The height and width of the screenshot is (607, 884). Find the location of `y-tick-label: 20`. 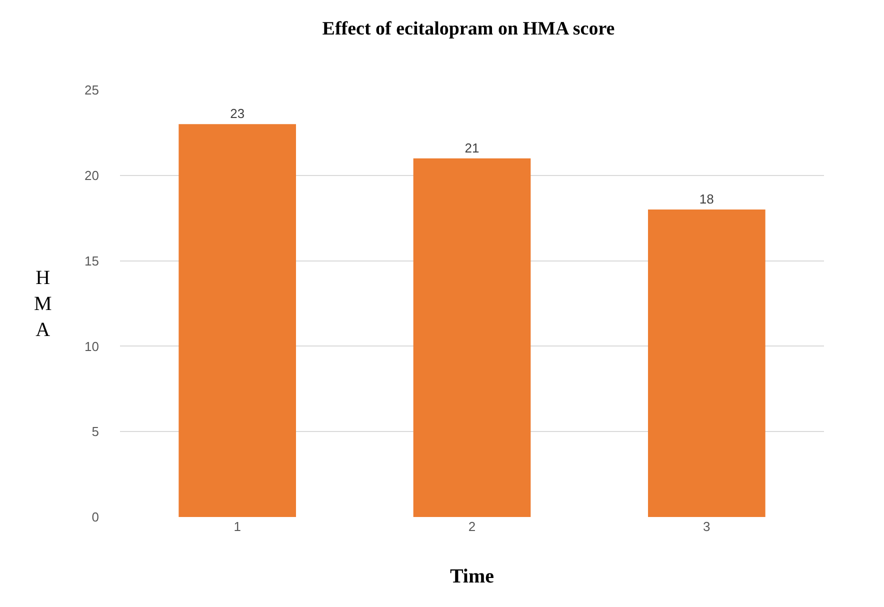

y-tick-label: 20 is located at coordinates (91, 175).